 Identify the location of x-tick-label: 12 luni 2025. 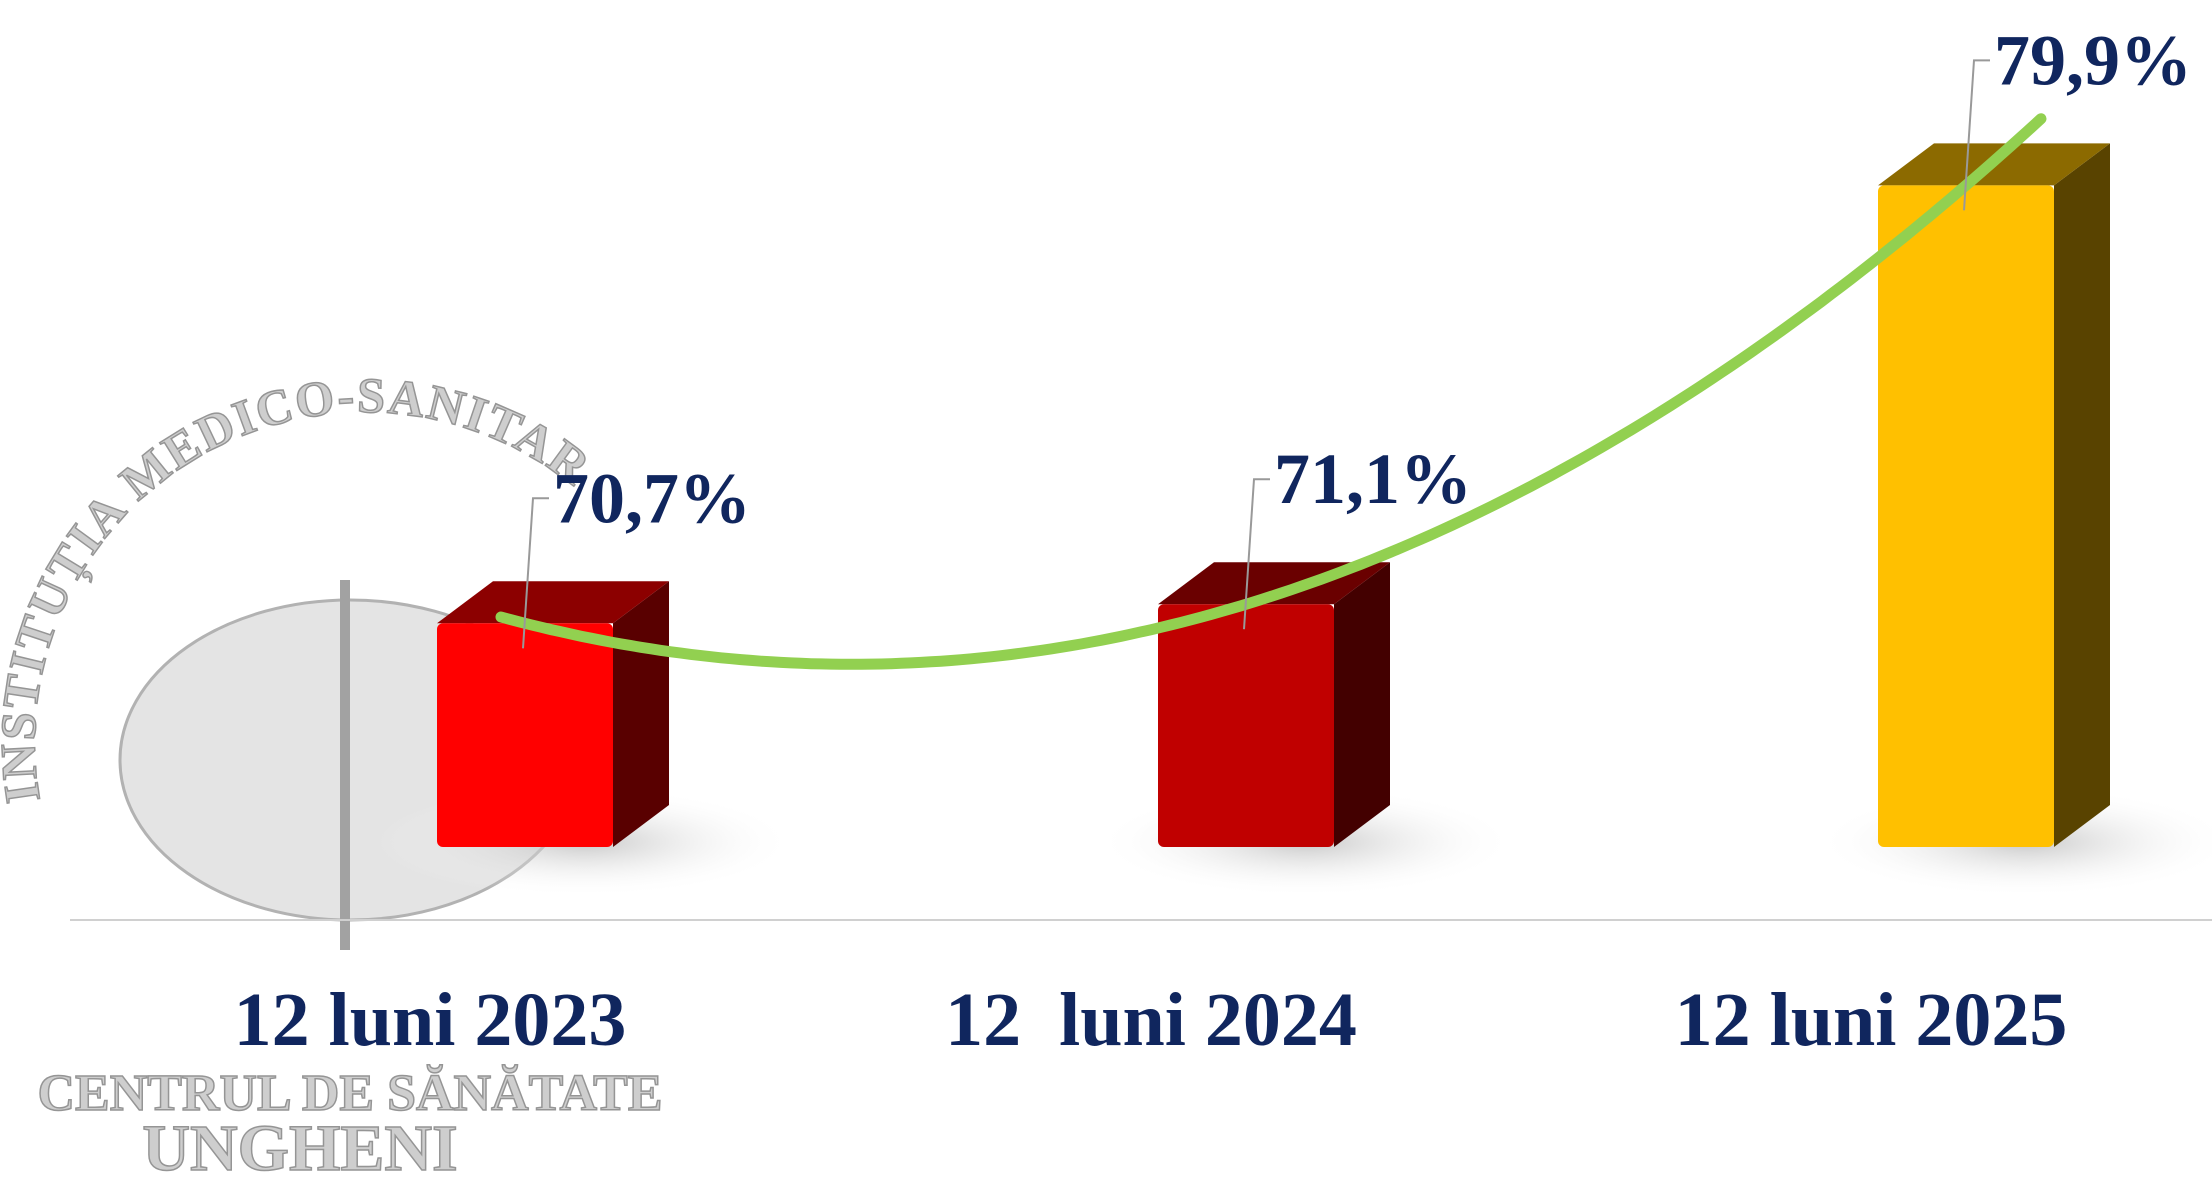
(1871, 1020).